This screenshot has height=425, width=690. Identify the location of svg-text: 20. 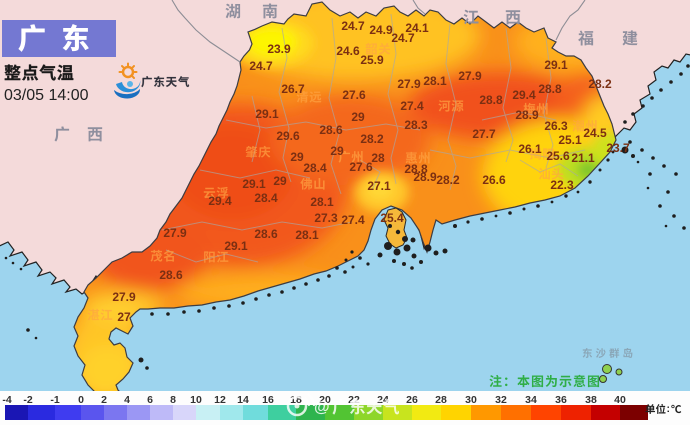
(325, 400).